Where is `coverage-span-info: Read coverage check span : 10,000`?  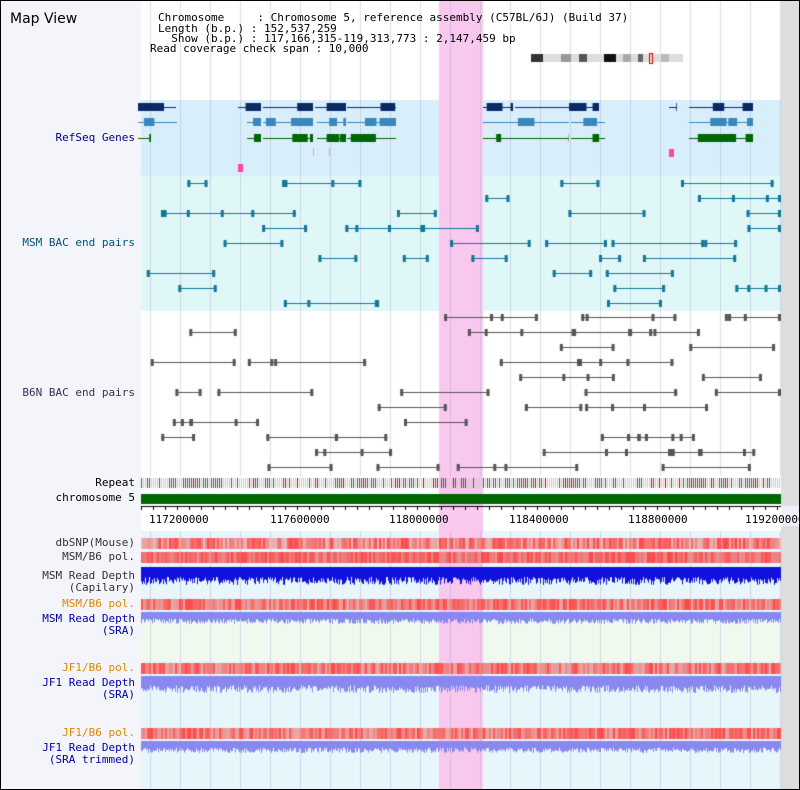
coverage-span-info: Read coverage check span : 10,000 is located at coordinates (259, 48).